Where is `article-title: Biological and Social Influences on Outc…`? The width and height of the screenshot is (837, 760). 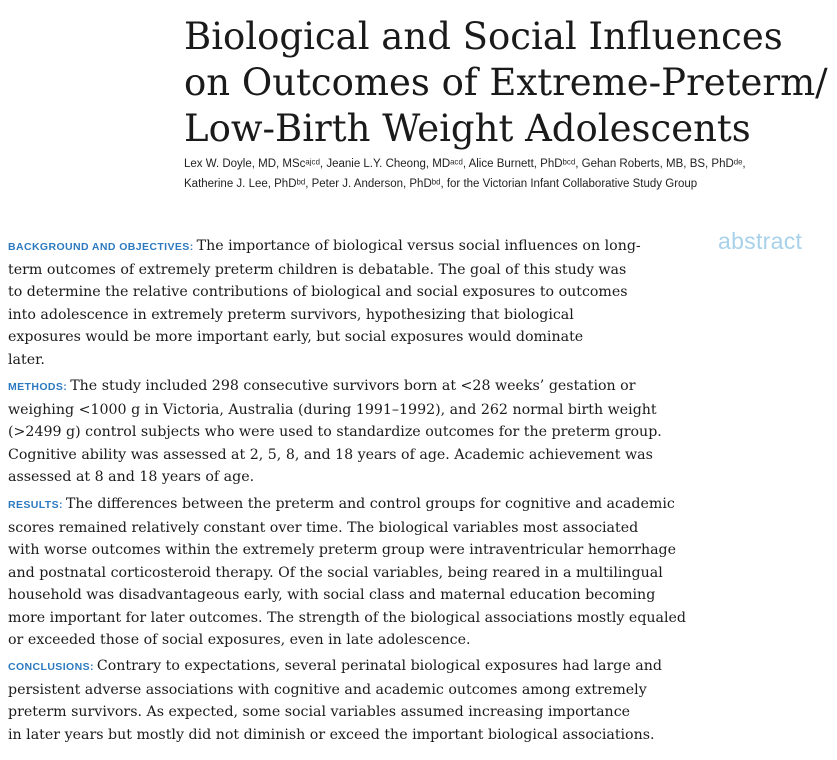
article-title: Biological and Social Influences on Outc… is located at coordinates (506, 83).